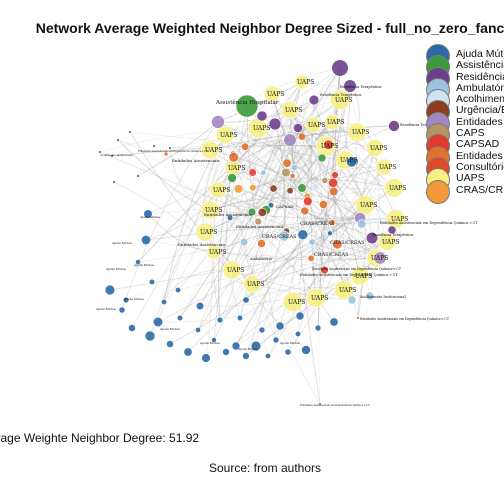 The height and width of the screenshot is (504, 504). I want to click on legend-label: CAPSAD, so click(478, 144).